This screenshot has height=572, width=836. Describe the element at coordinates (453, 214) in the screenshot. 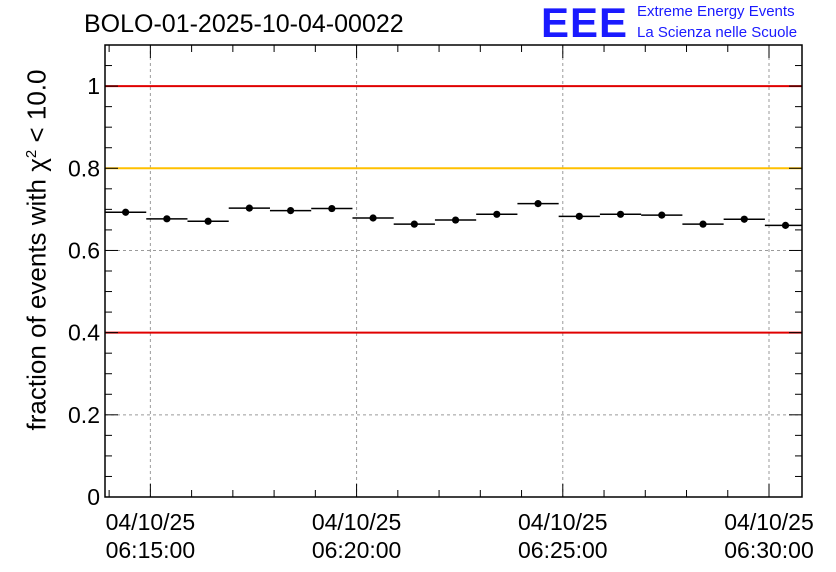

I see `data-series` at that location.